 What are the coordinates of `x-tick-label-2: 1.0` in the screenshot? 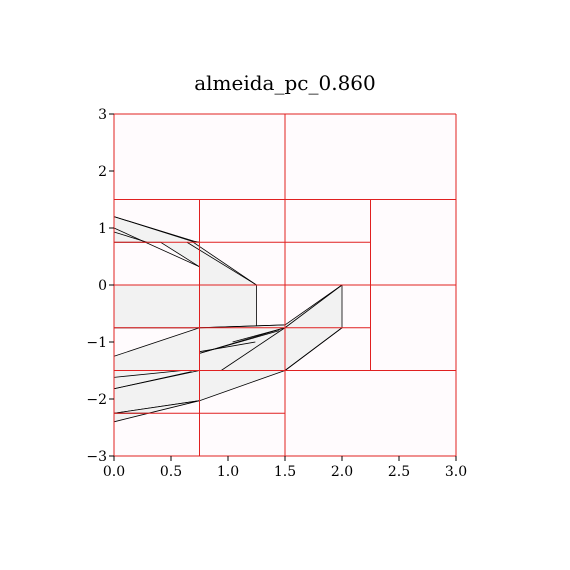 It's located at (228, 472).